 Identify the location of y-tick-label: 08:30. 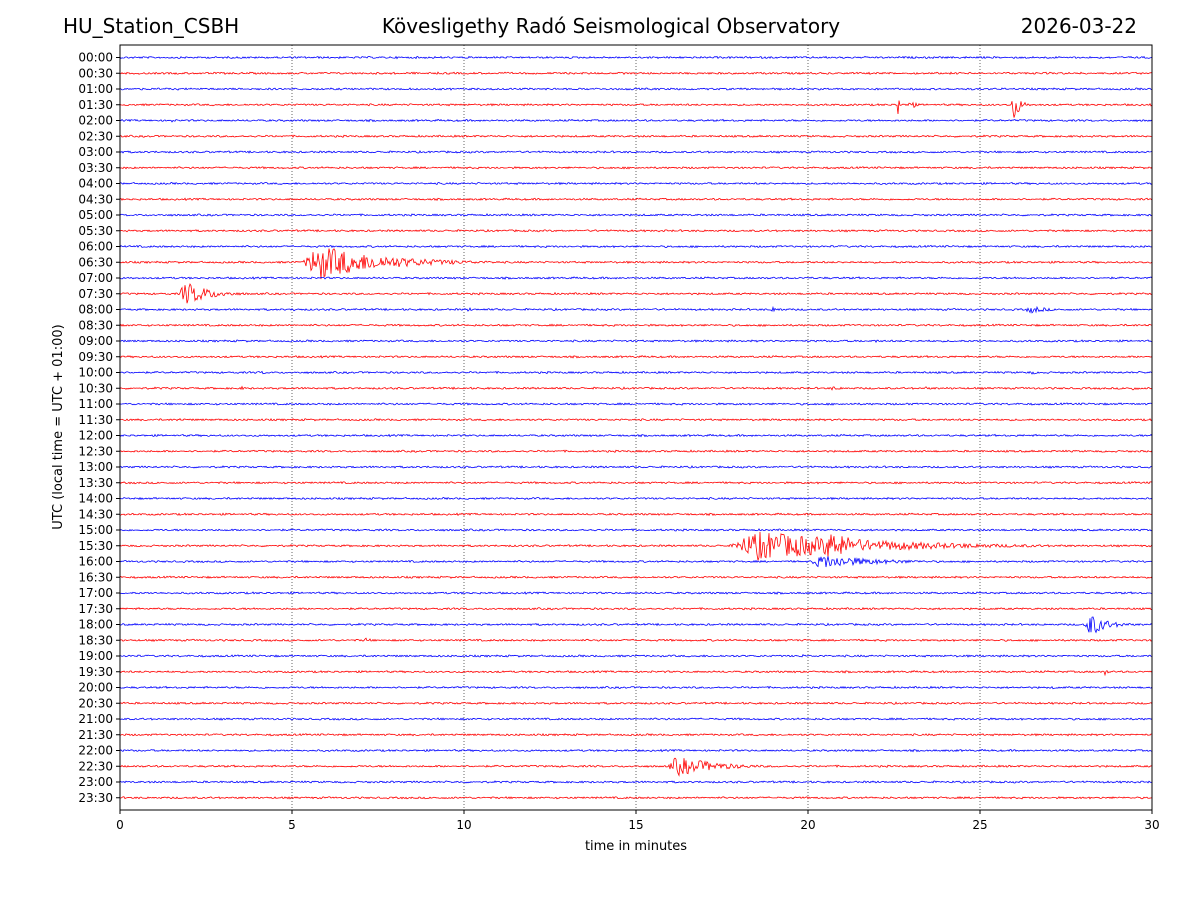
(95, 325).